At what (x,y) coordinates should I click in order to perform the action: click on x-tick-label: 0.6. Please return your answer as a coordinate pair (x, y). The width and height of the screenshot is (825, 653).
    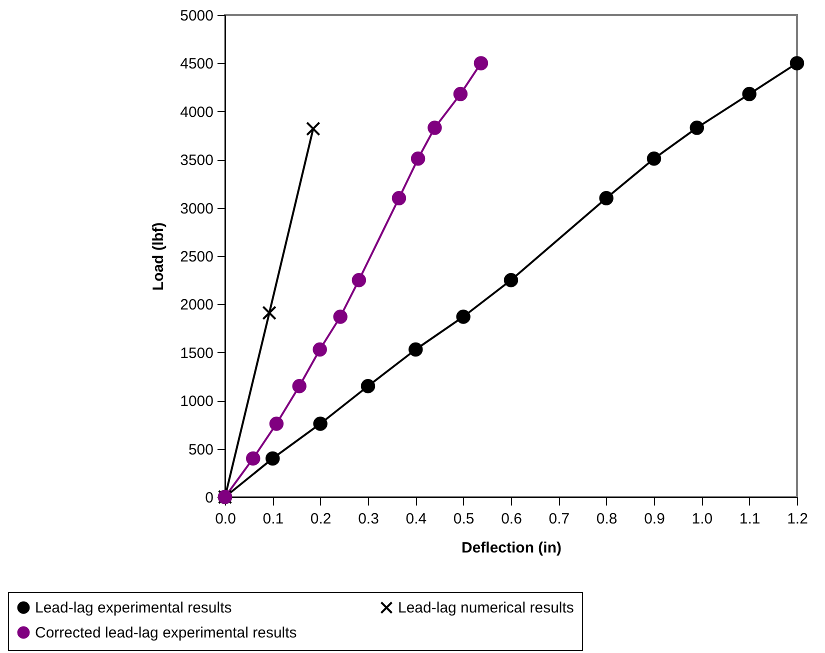
    Looking at the image, I should click on (511, 519).